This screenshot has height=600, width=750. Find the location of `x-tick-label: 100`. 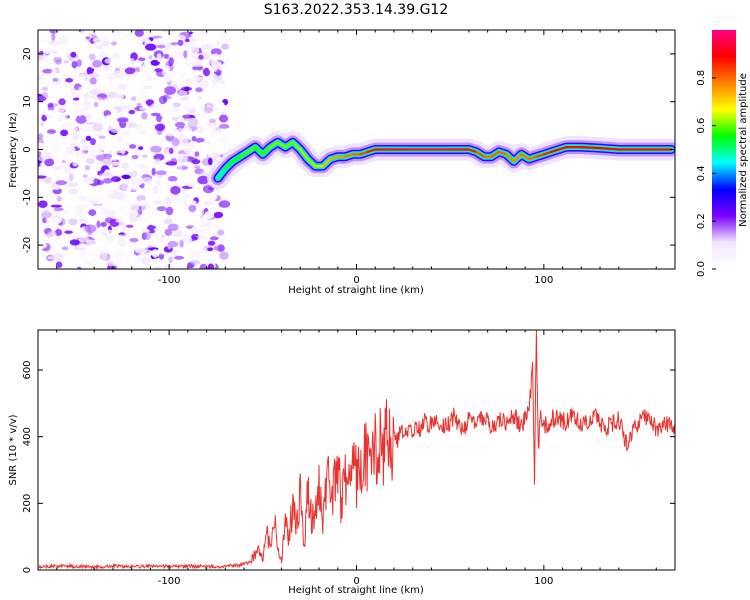

x-tick-label: 100 is located at coordinates (543, 280).